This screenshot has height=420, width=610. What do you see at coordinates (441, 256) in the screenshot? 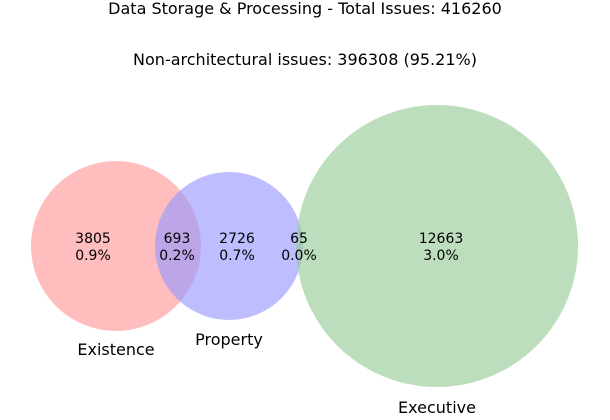
I see `region-percent: 3.0%` at bounding box center [441, 256].